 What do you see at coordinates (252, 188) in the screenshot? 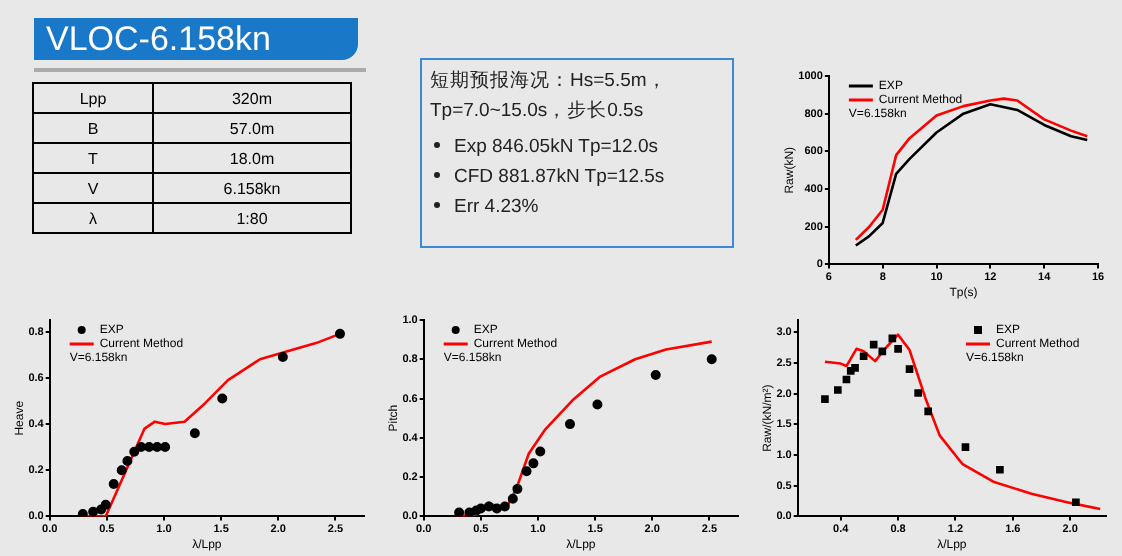
I see `text: 6.158kn` at bounding box center [252, 188].